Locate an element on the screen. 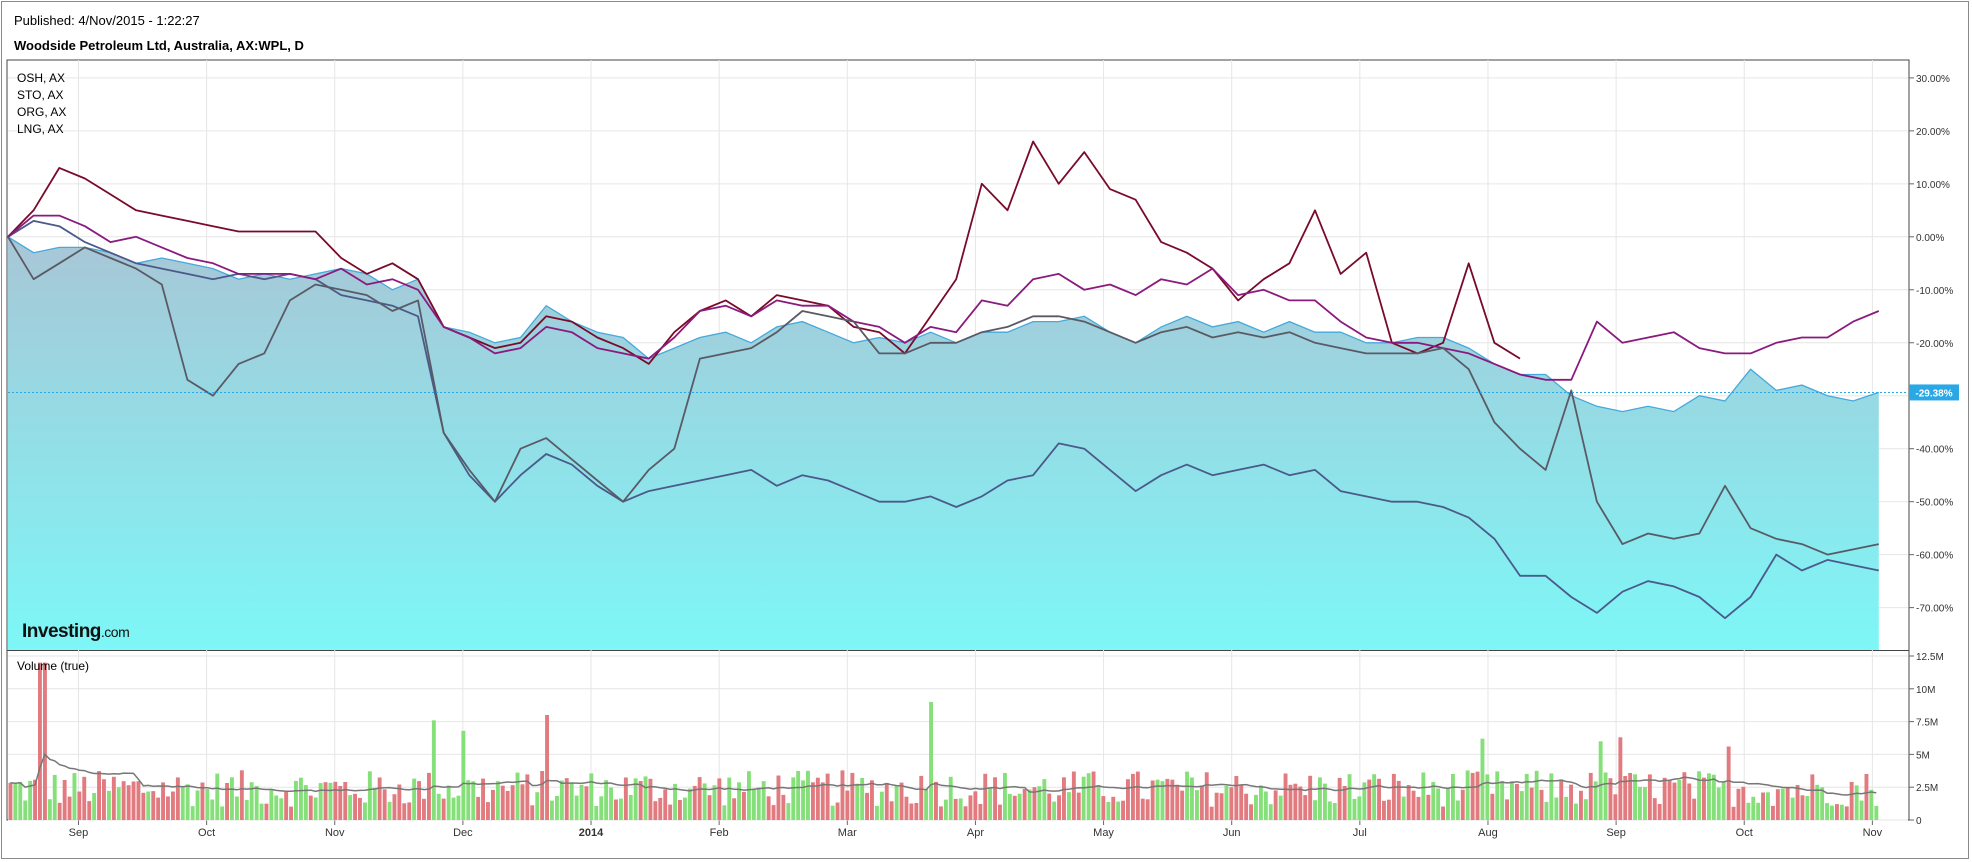 The width and height of the screenshot is (1972, 862). y-tick-label: -40.00% is located at coordinates (1934, 450).